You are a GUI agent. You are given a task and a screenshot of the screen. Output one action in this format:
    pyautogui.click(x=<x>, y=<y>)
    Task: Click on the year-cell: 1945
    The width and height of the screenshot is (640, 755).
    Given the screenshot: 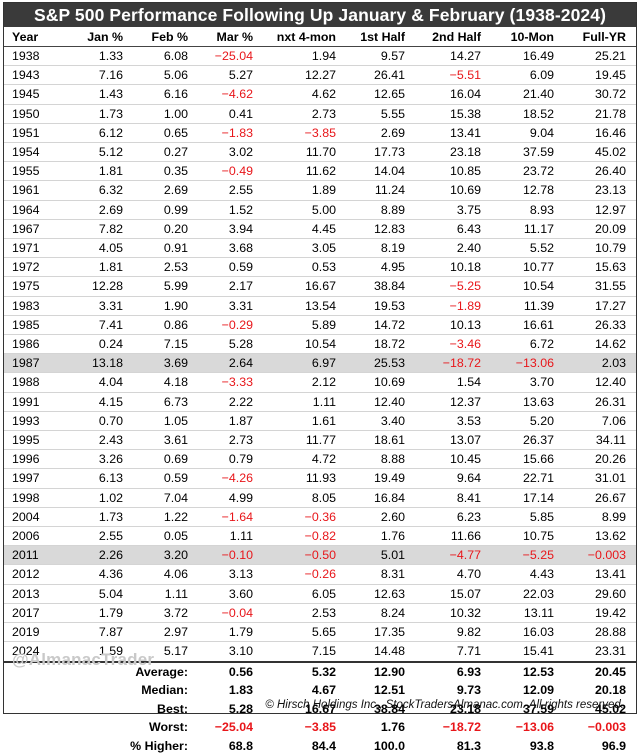 What is the action you would take?
    pyautogui.click(x=35, y=94)
    